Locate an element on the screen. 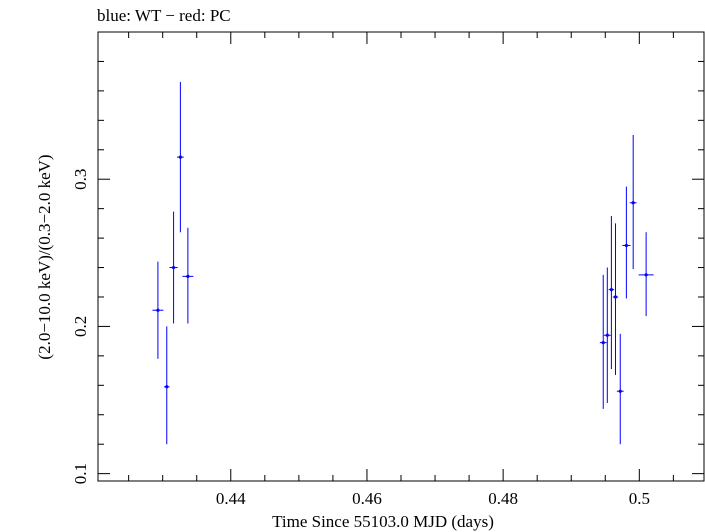 The width and height of the screenshot is (705, 532). chart-title: blue: WT − red: PC is located at coordinates (164, 15).